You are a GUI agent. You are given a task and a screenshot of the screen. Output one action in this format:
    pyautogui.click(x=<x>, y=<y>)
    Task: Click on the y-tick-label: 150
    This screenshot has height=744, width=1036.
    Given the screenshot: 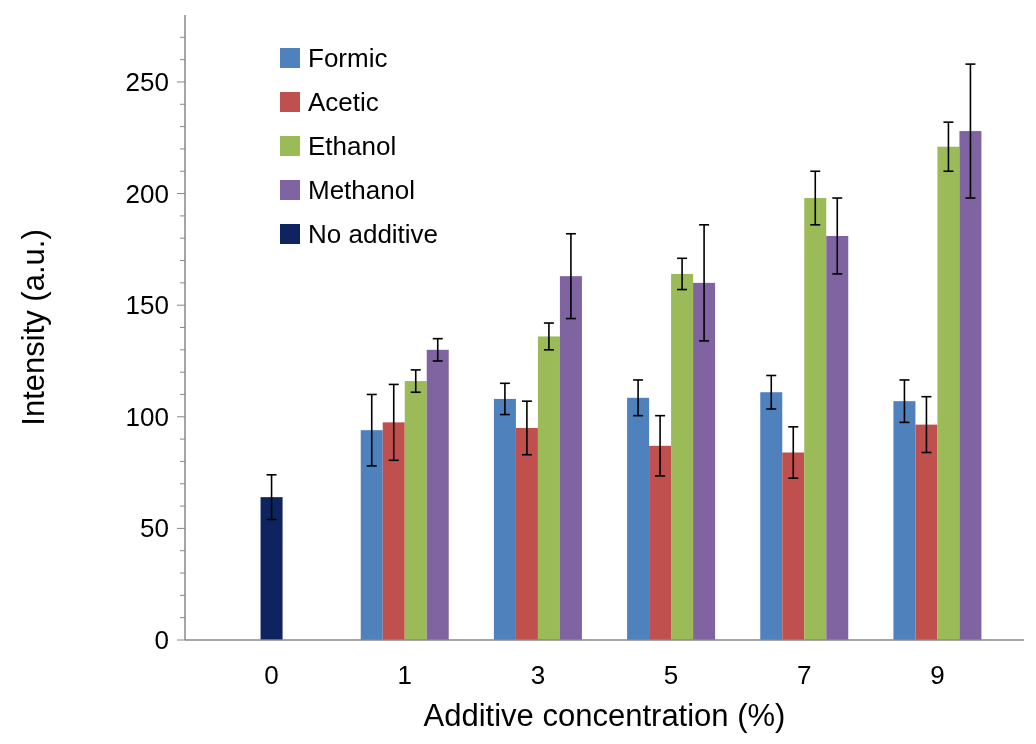 What is the action you would take?
    pyautogui.click(x=147, y=305)
    